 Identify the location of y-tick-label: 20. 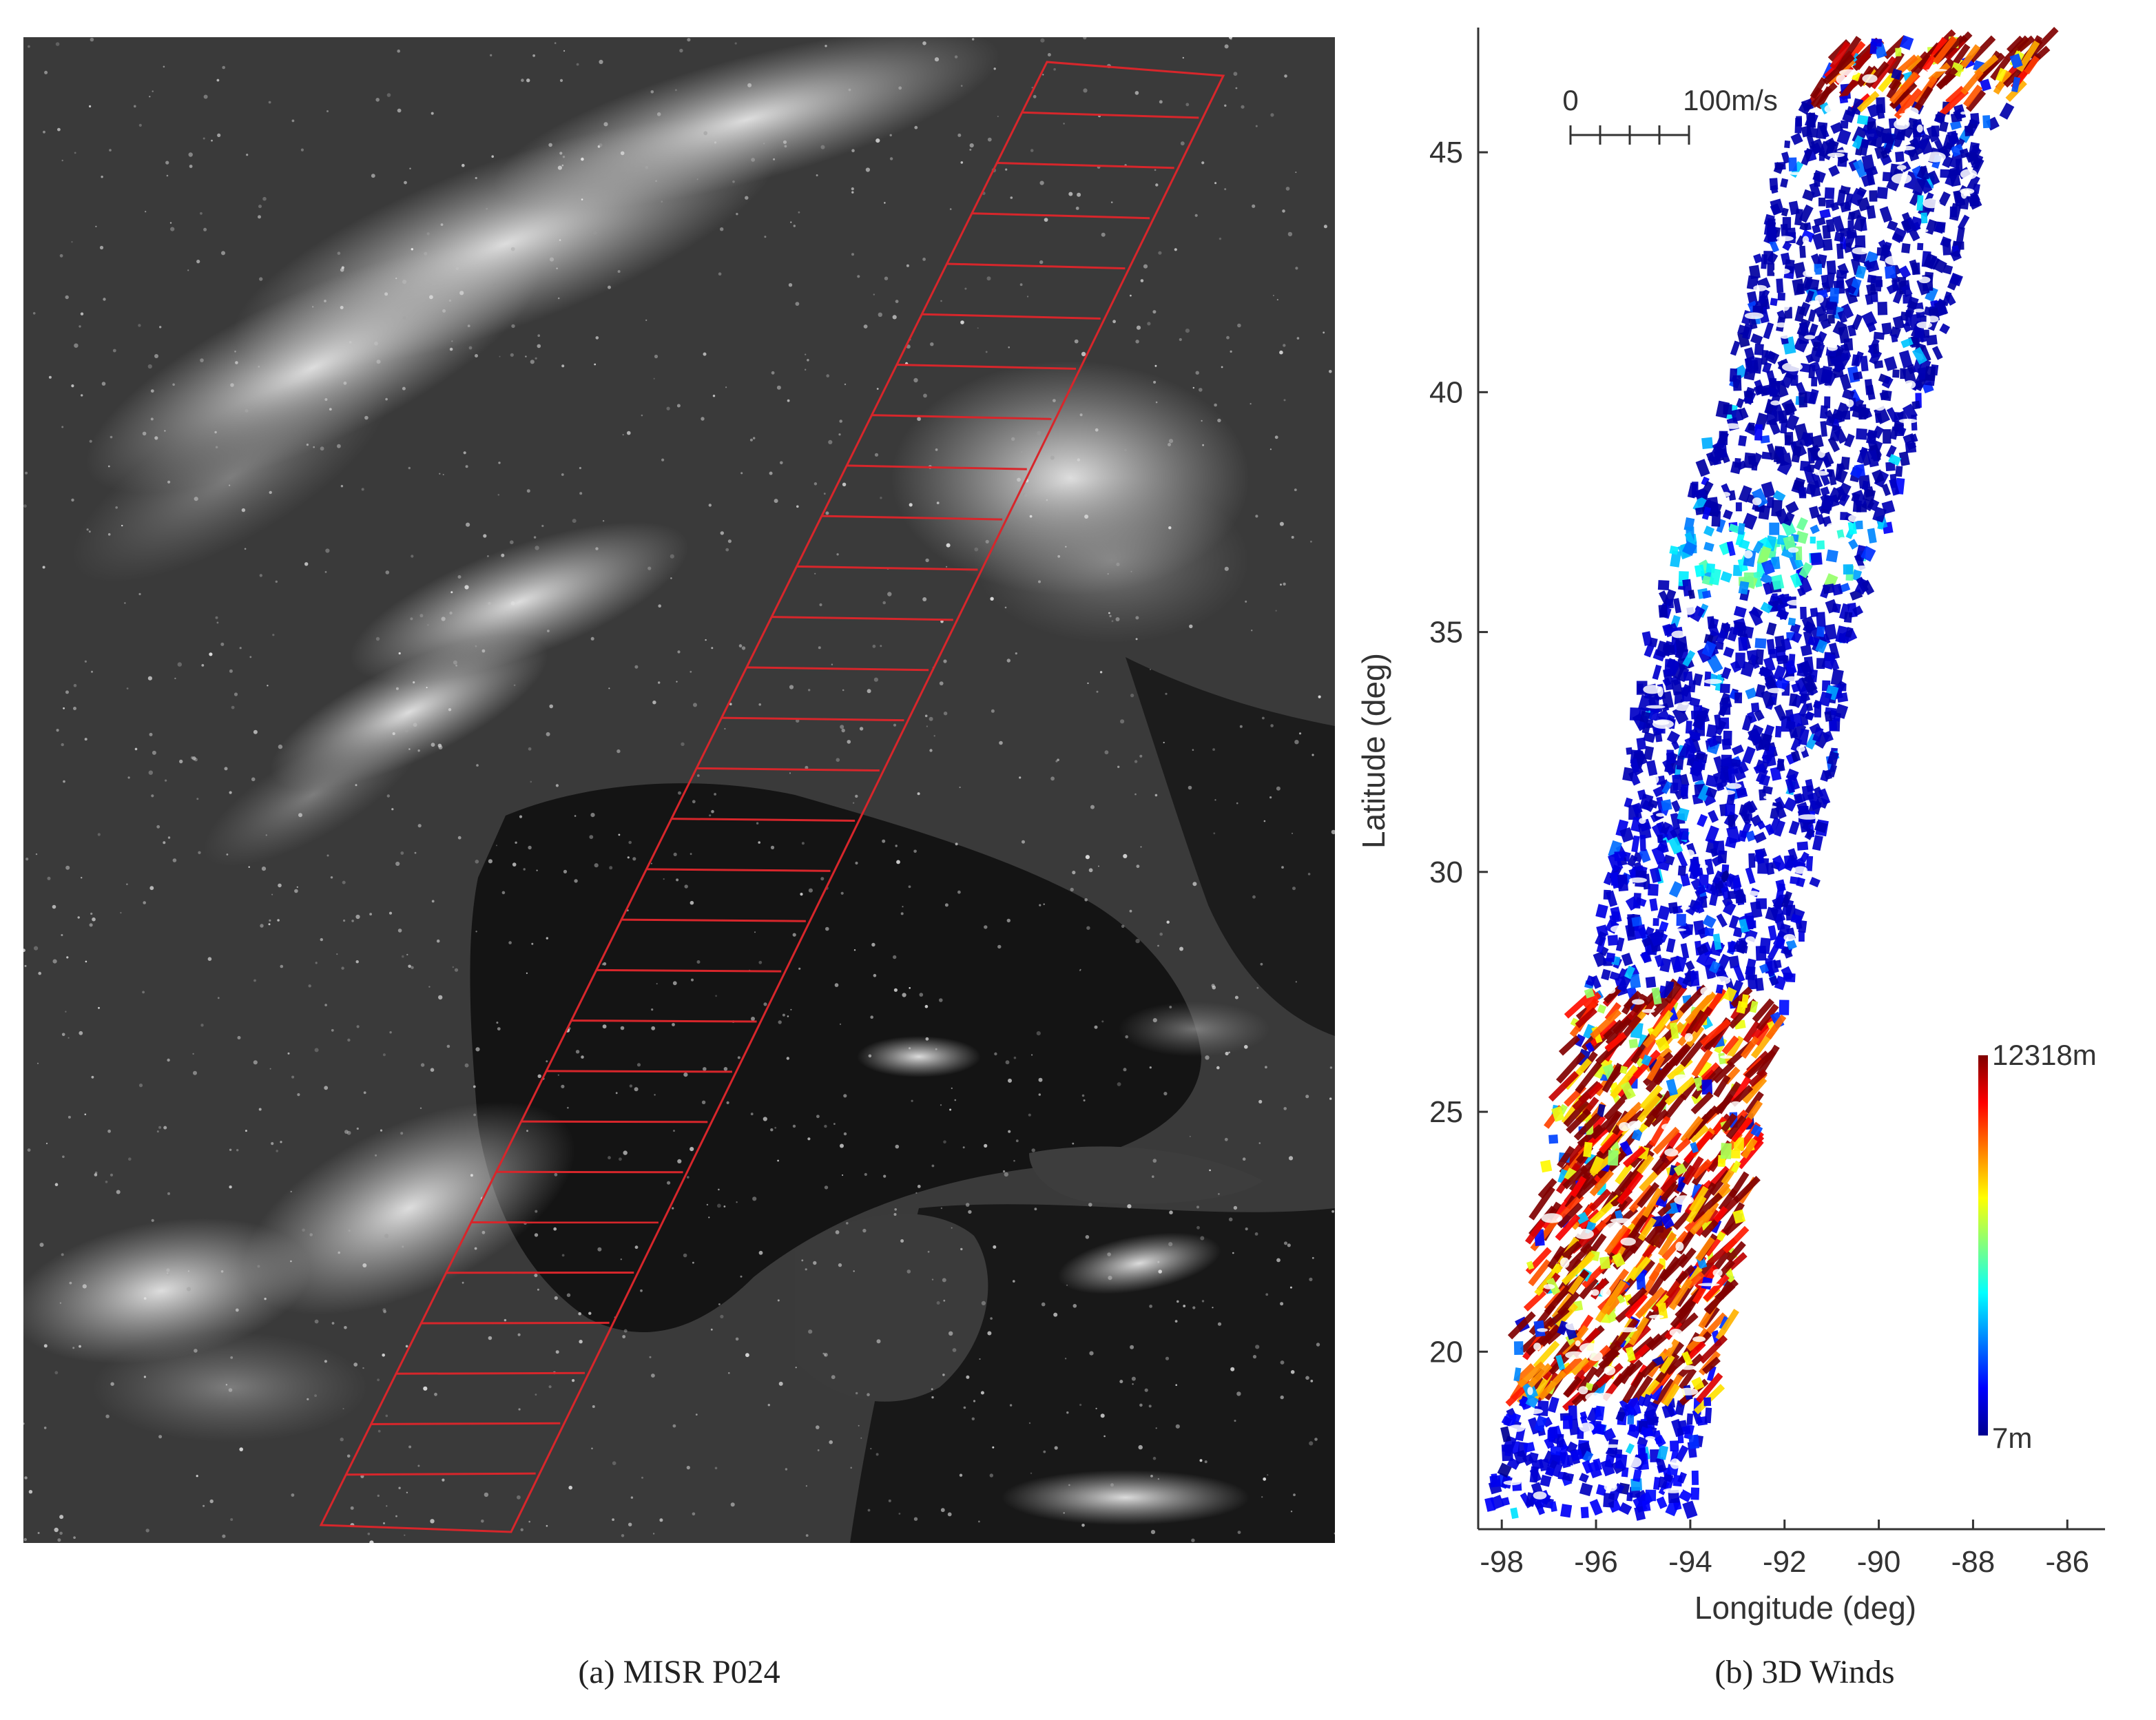
(1446, 1352).